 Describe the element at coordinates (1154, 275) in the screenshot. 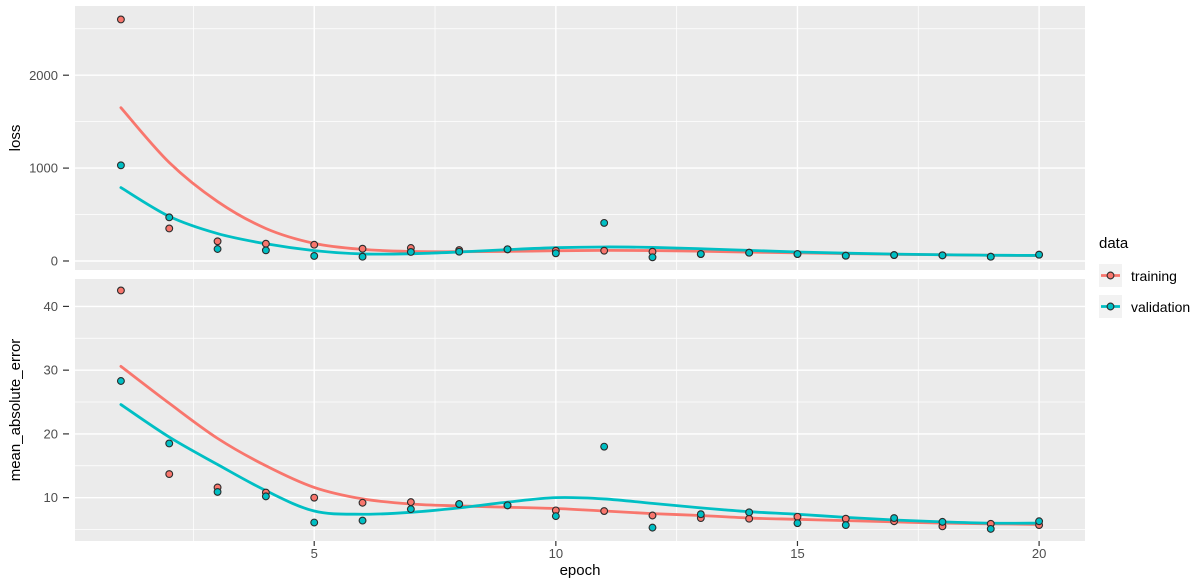

I see `legend-label-training: training` at that location.